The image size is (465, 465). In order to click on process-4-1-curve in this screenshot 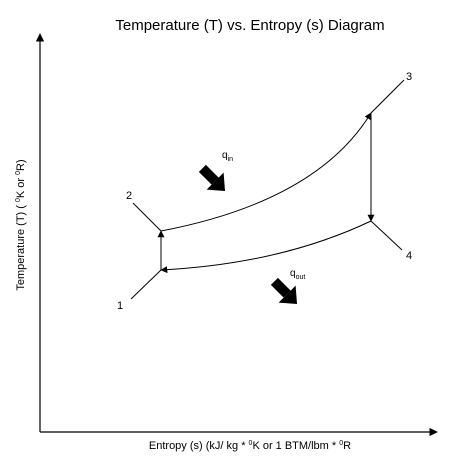, I will do `click(266, 247)`.